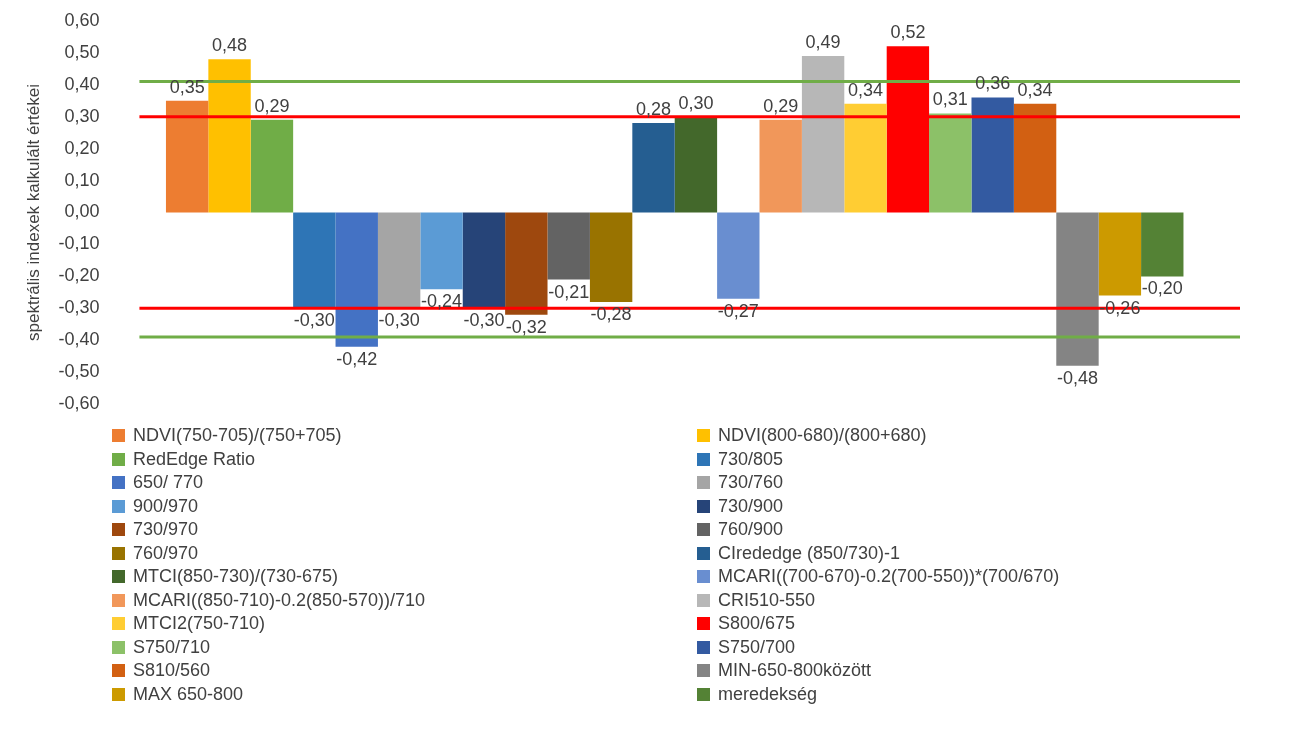 The width and height of the screenshot is (1310, 747). I want to click on legend-label: MTCI2(750-710), so click(199, 624).